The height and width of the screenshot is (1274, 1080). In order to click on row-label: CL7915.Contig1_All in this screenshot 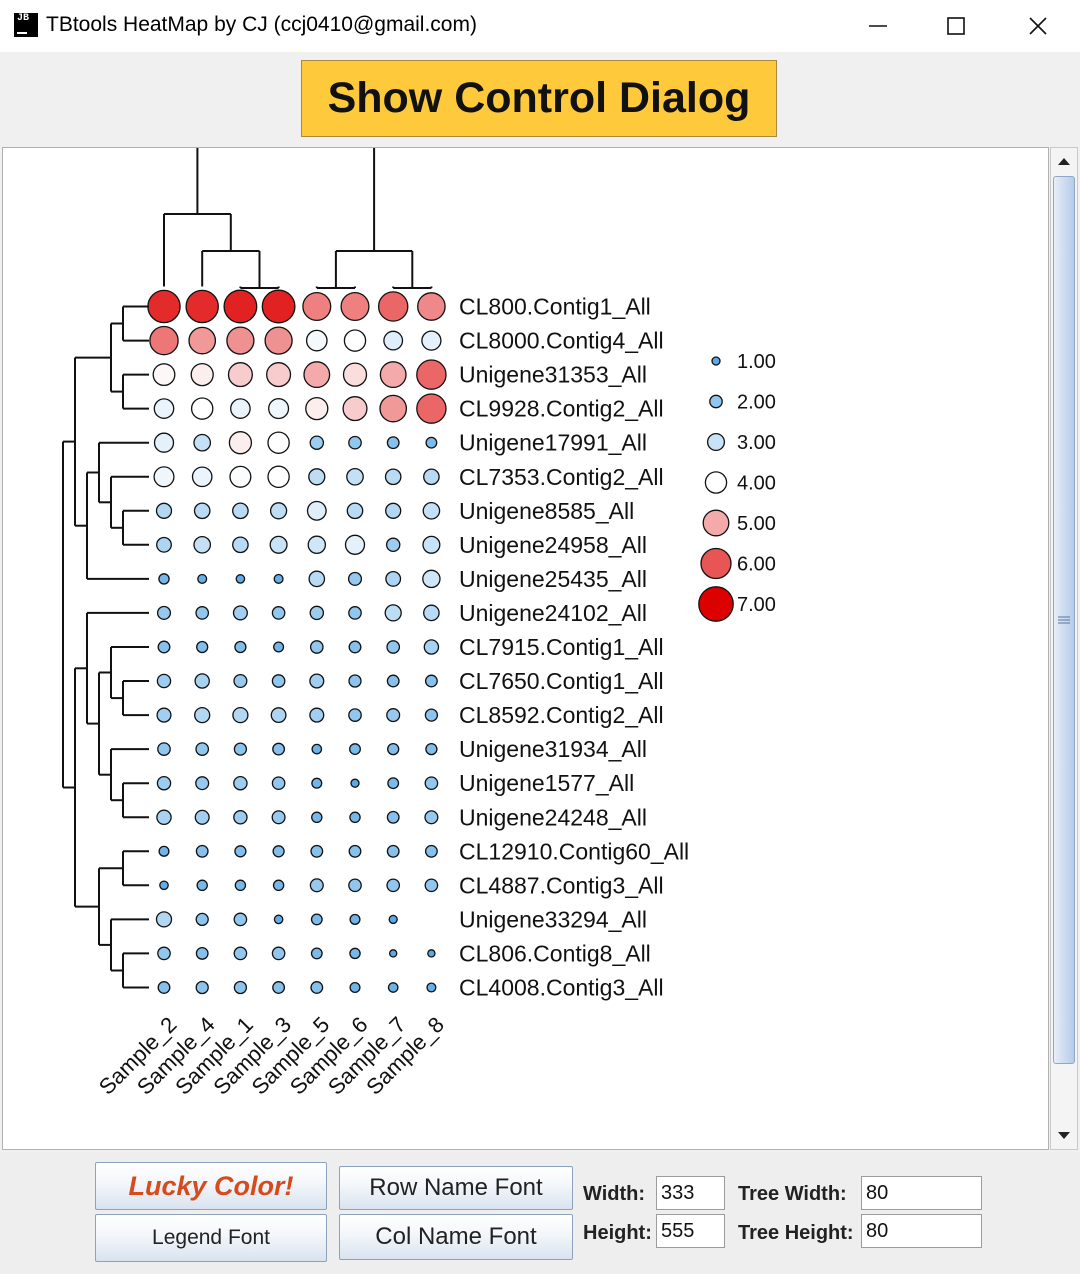, I will do `click(561, 647)`.